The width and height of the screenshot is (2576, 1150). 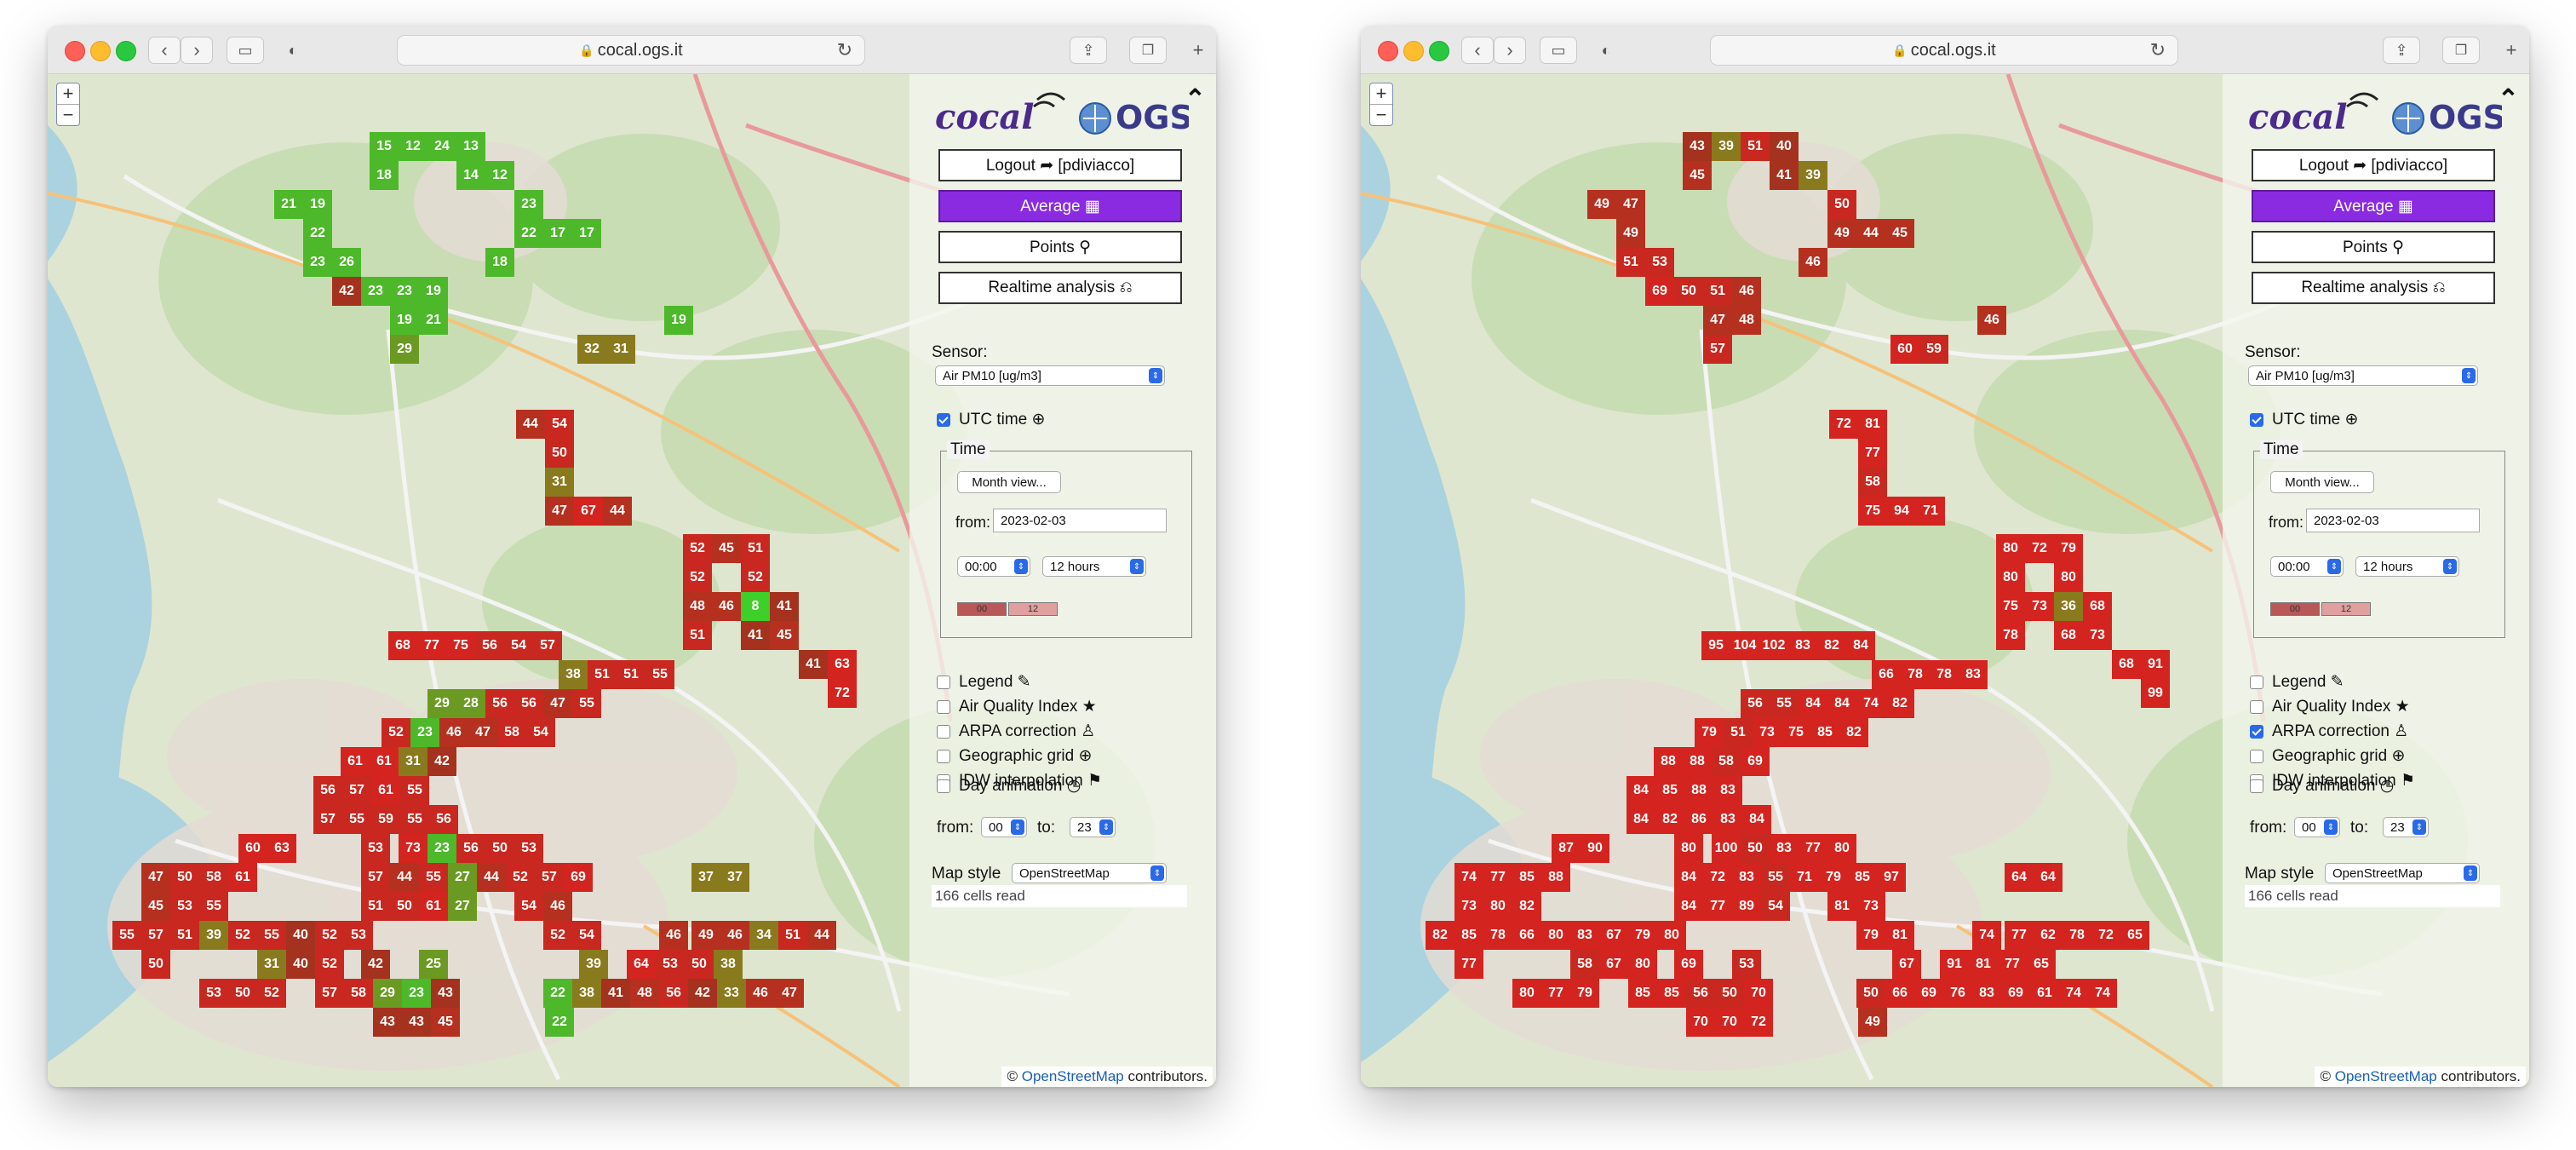 What do you see at coordinates (1872, 512) in the screenshot?
I see `average-cell: 75` at bounding box center [1872, 512].